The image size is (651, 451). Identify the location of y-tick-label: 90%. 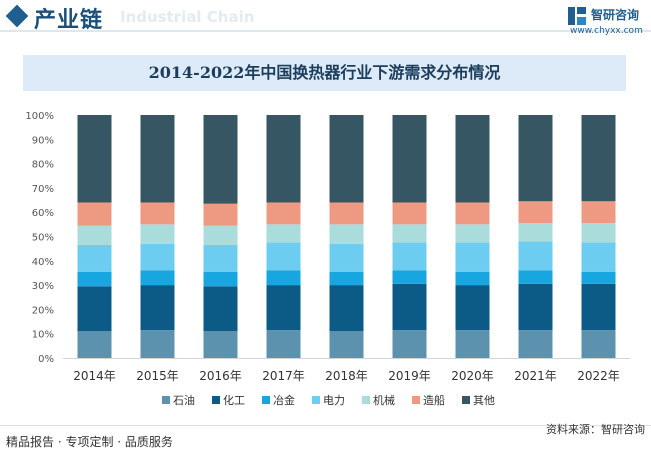
(43, 140).